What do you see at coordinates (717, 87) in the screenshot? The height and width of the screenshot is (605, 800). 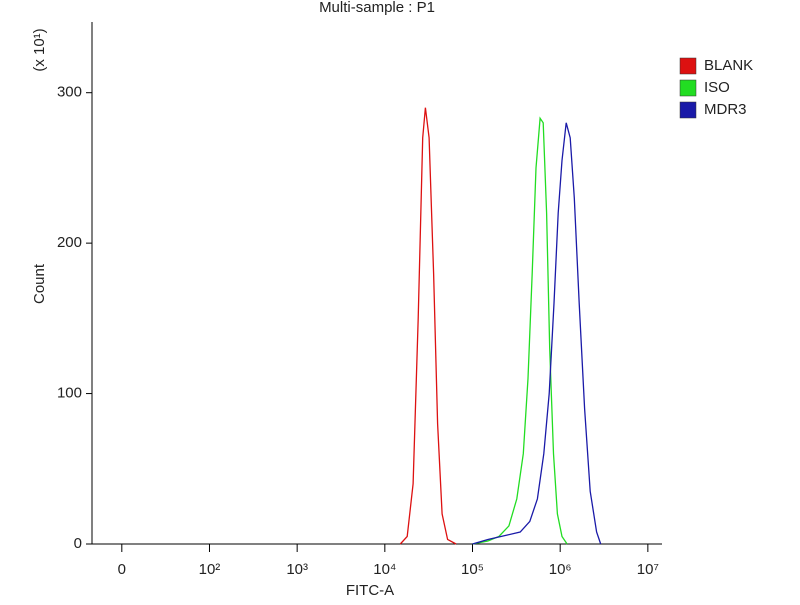 I see `legend-label: ISO` at bounding box center [717, 87].